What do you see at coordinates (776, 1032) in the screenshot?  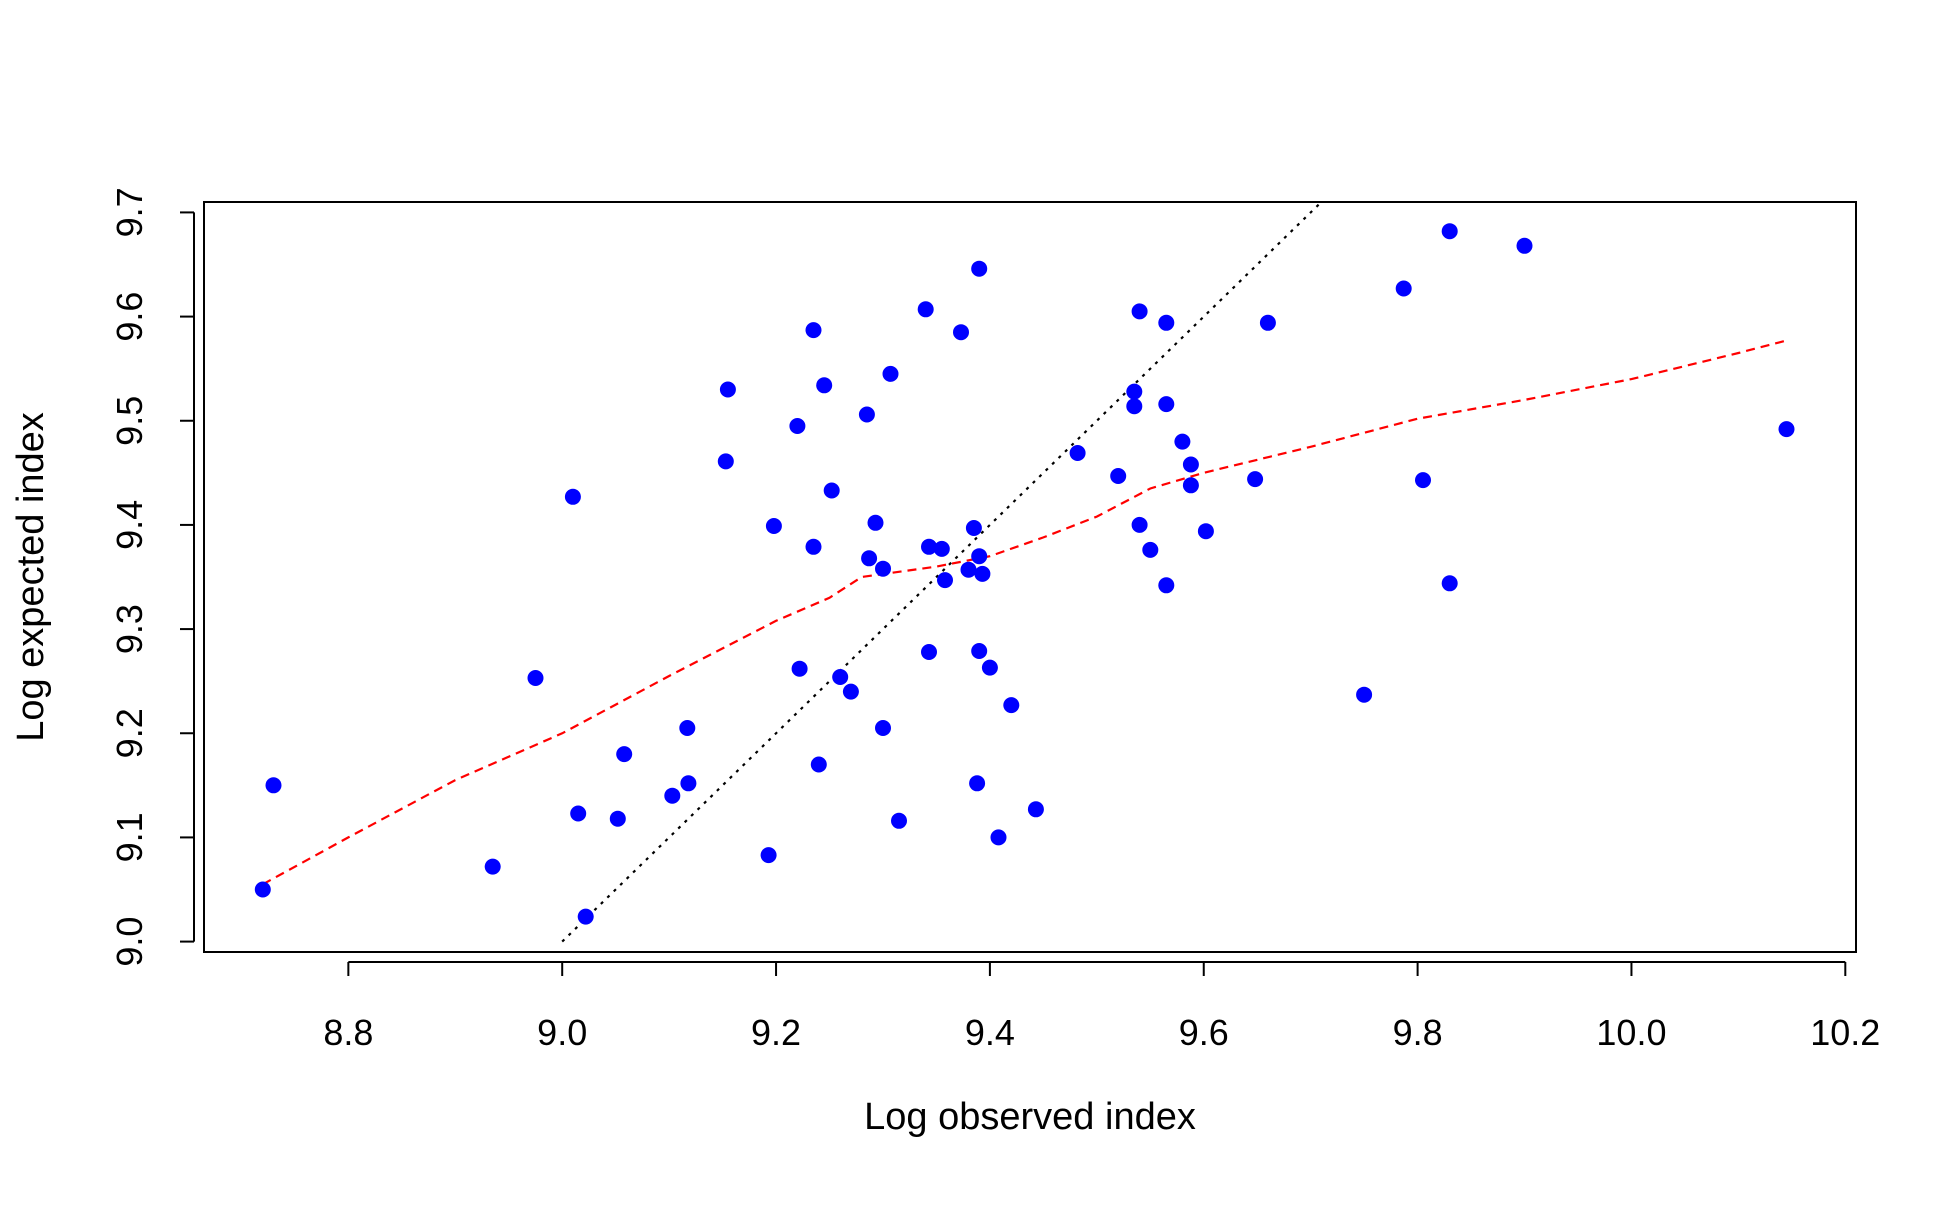 I see `x-tick-label: 9.2` at bounding box center [776, 1032].